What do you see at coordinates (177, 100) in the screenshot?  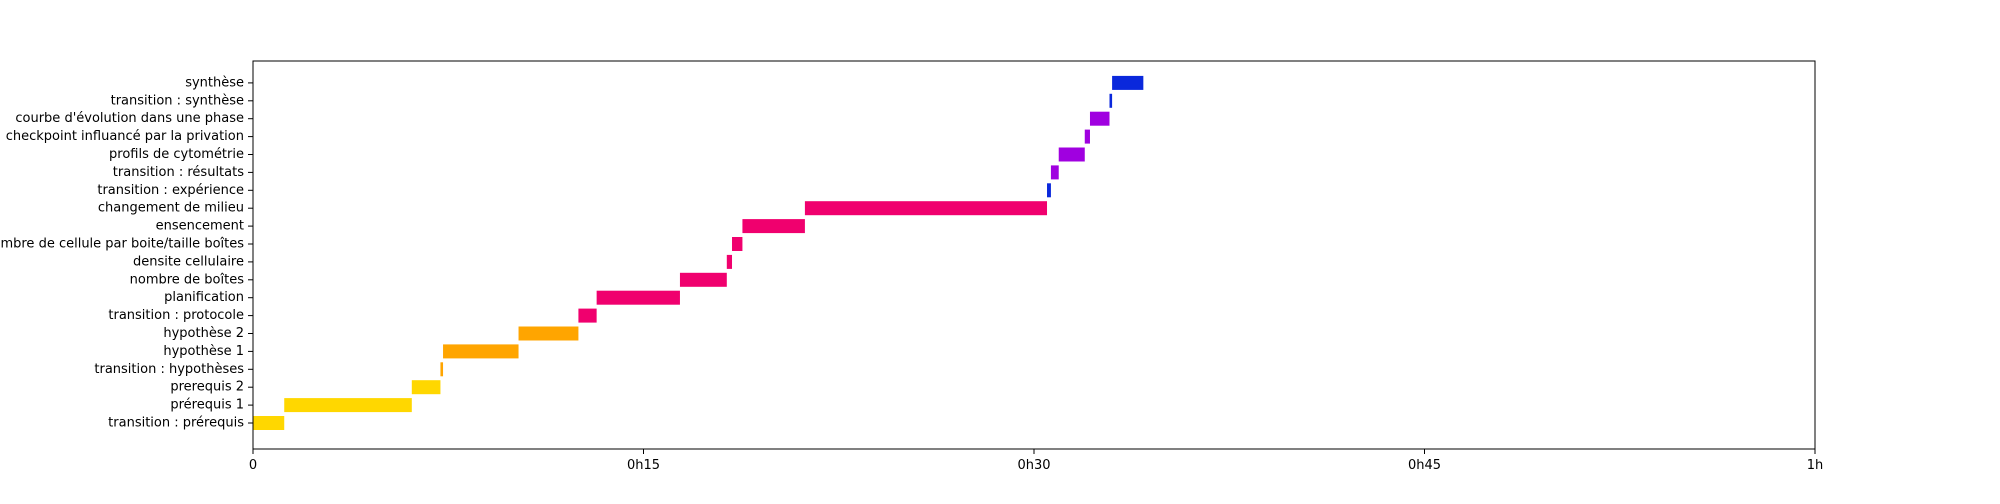 I see `y-tick-label: transition : synthèse` at bounding box center [177, 100].